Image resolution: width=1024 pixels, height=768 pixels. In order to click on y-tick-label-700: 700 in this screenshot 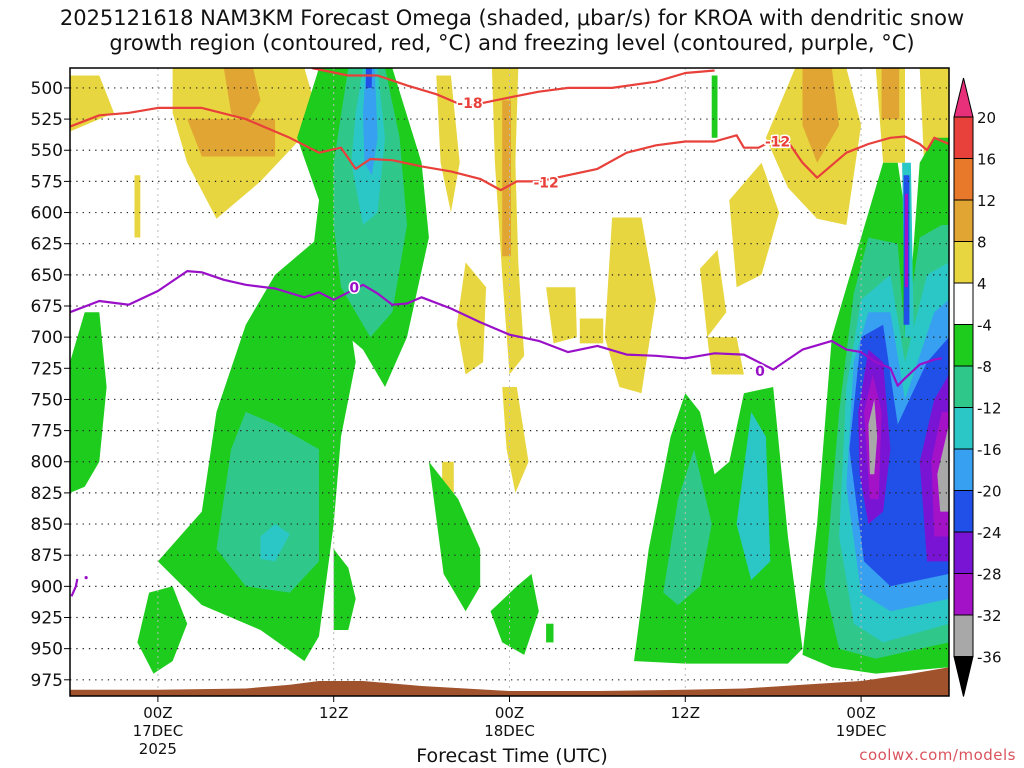, I will do `click(47, 338)`.